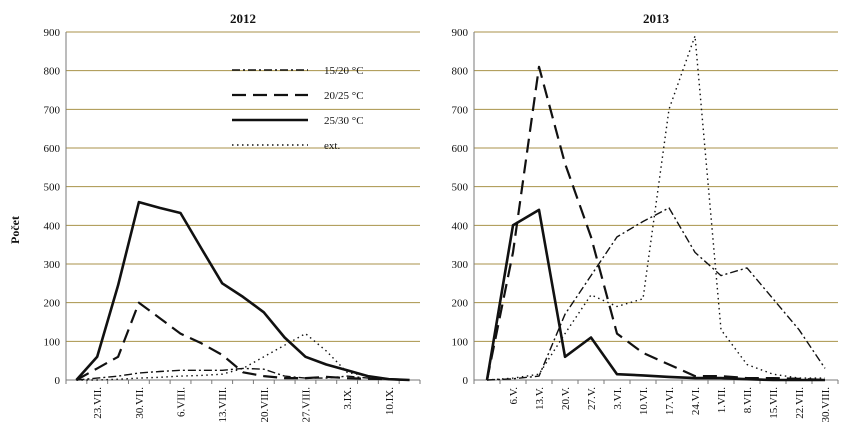 The width and height of the screenshot is (842, 432). What do you see at coordinates (618, 398) in the screenshot?
I see `x-tick-label: 3.VI.` at bounding box center [618, 398].